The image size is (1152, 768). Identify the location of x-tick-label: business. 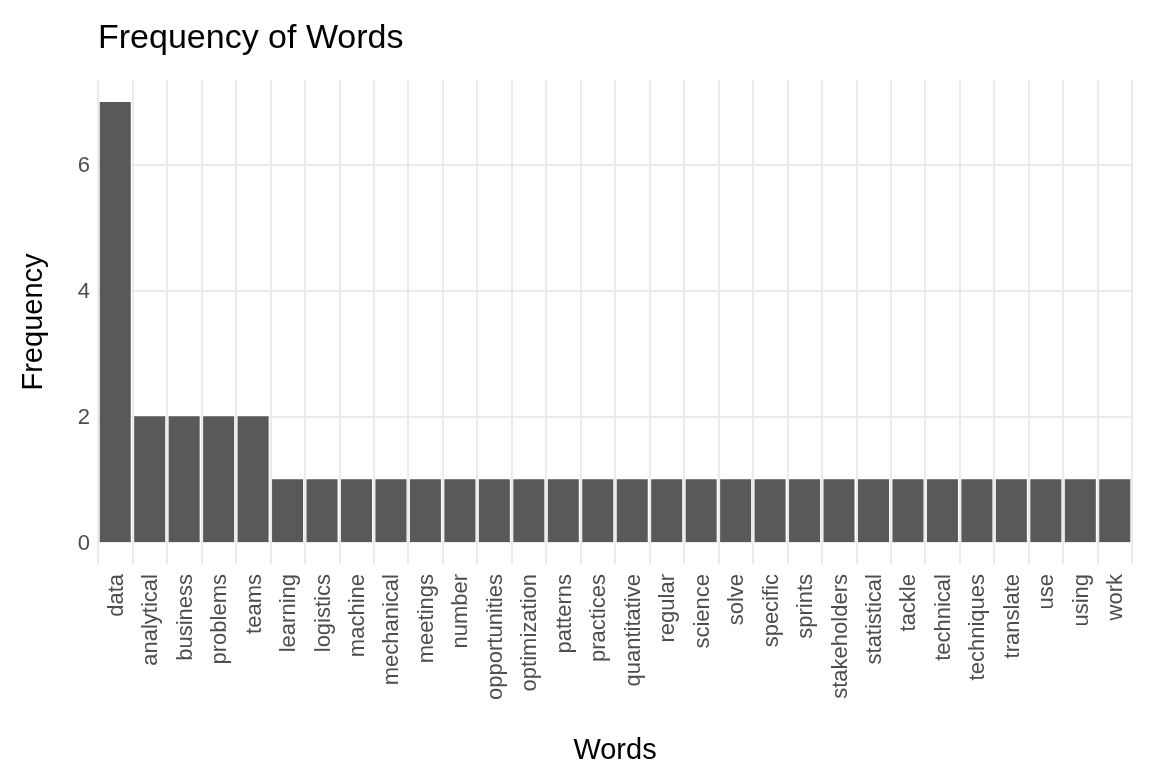
(184, 617).